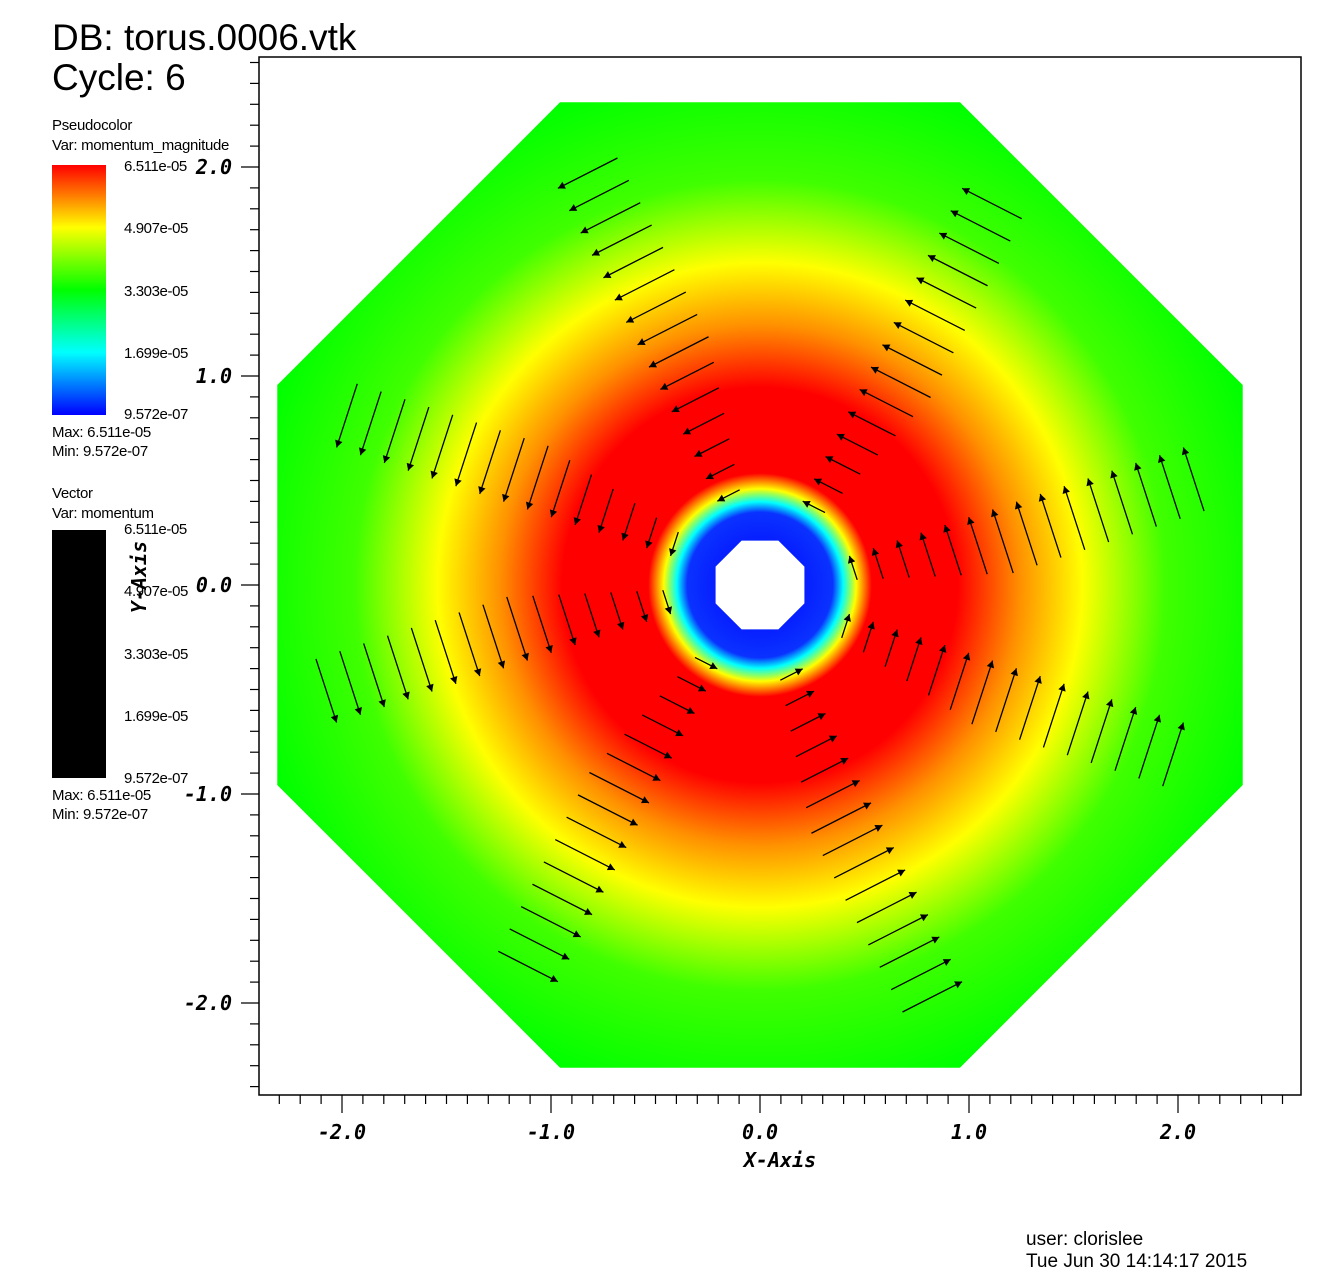 The width and height of the screenshot is (1344, 1280). I want to click on pseudocolor-max: Max: 6.511e-05, so click(101, 432).